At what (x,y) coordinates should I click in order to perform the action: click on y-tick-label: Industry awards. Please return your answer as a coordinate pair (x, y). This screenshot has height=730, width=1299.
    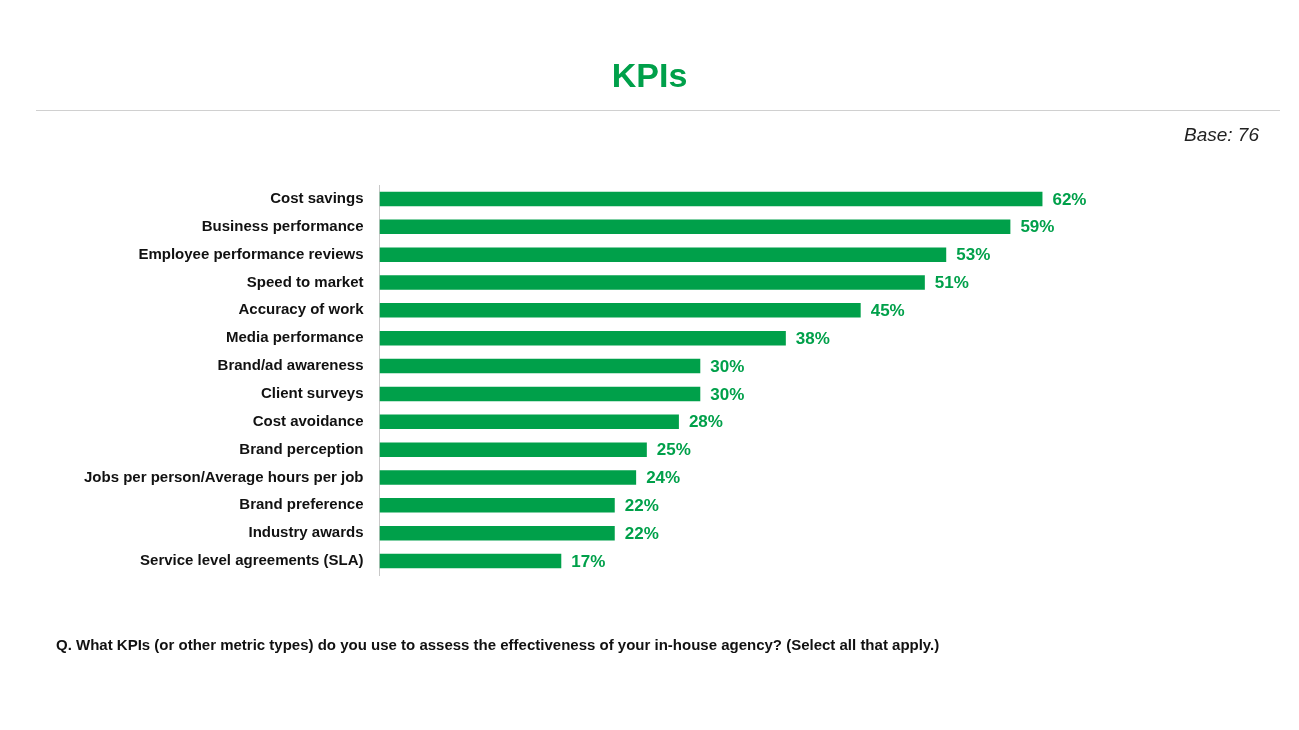
    Looking at the image, I should click on (306, 532).